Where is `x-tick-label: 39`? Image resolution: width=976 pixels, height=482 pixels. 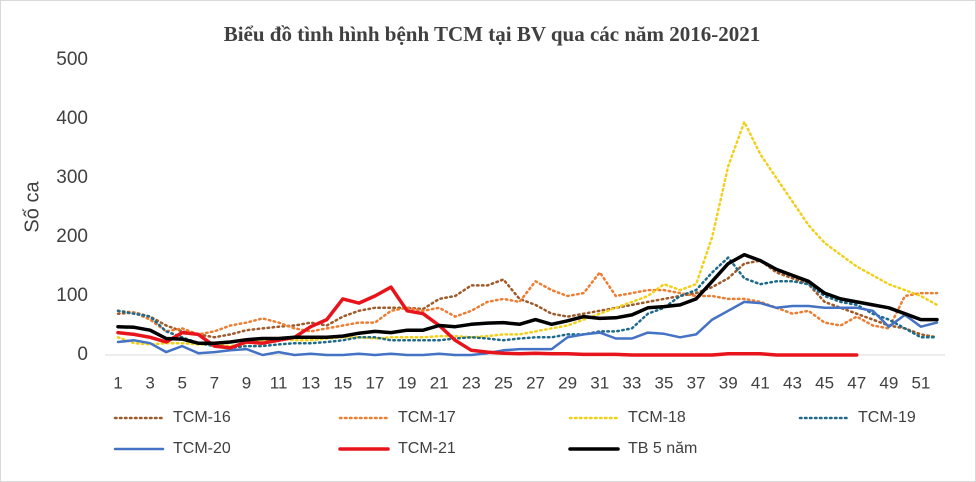
x-tick-label: 39 is located at coordinates (728, 382).